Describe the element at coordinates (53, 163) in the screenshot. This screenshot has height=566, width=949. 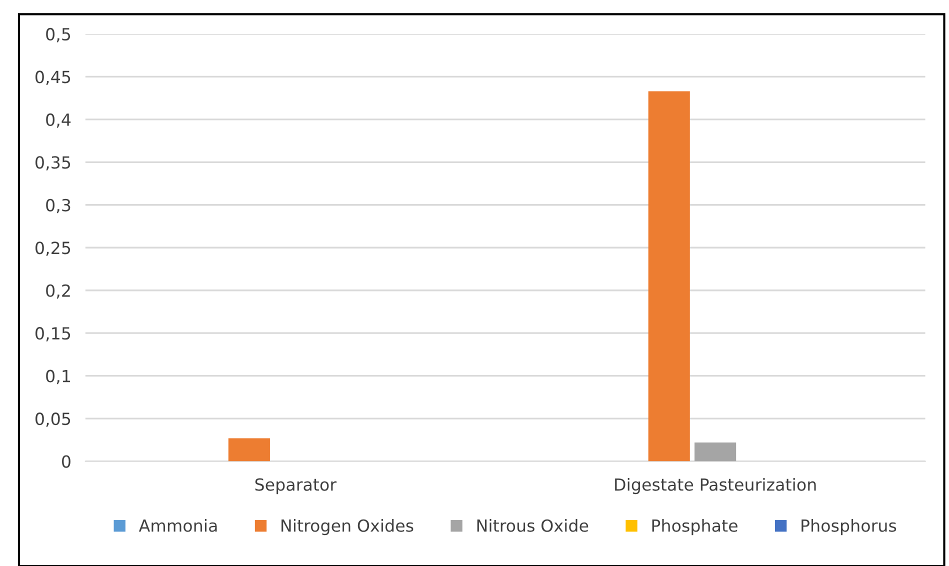
I see `y-tick-label: 0,35` at that location.